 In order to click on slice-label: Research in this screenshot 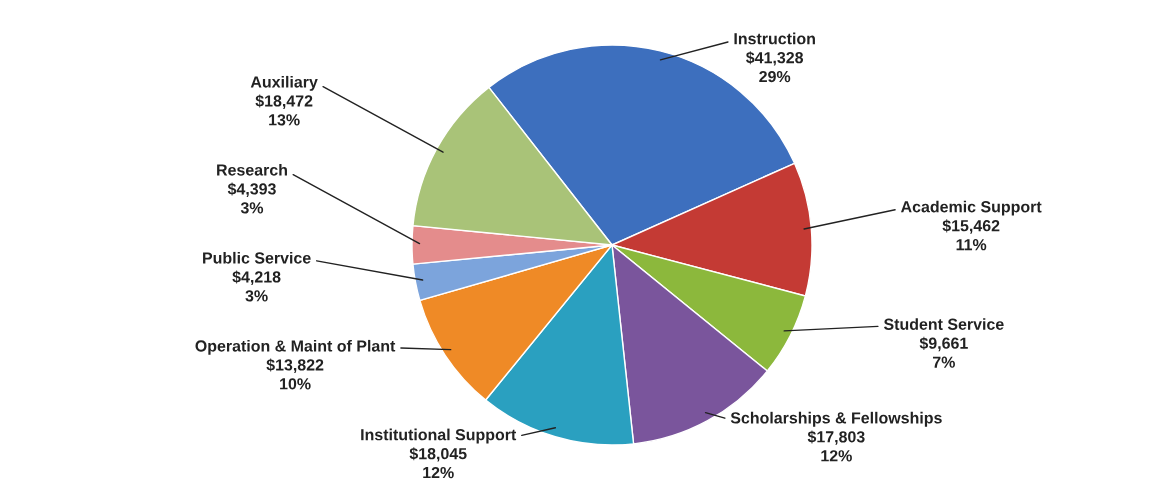, I will do `click(252, 169)`.